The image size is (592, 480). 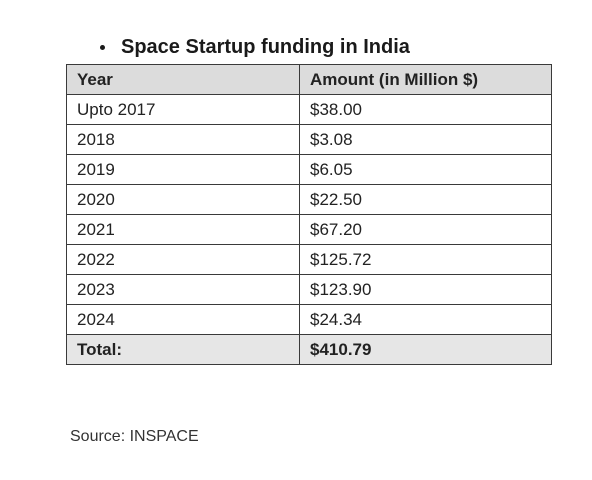 I want to click on table-row: 2019 $6.05, so click(x=309, y=169).